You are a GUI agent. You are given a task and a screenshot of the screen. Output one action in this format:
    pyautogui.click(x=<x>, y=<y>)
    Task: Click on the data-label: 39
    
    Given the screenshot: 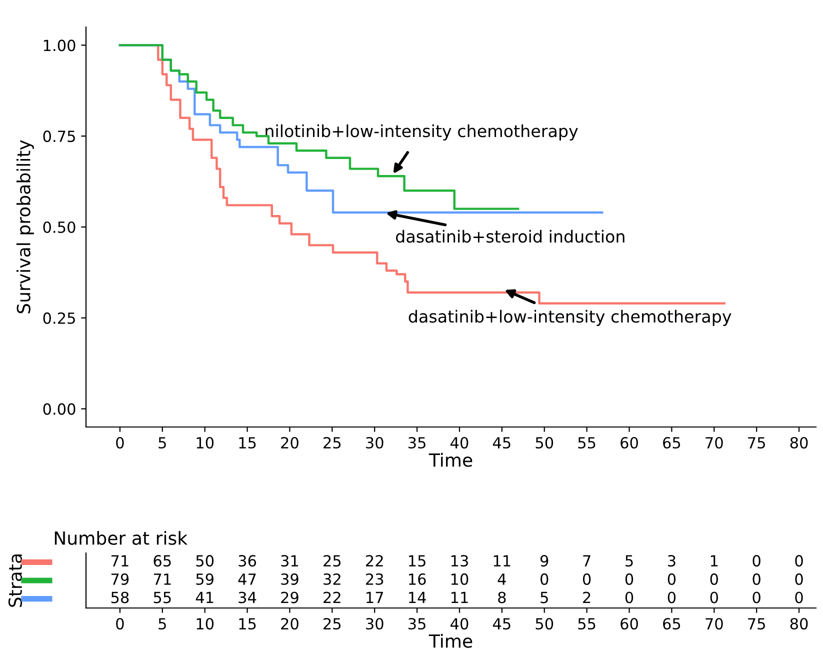 What is the action you would take?
    pyautogui.click(x=289, y=579)
    